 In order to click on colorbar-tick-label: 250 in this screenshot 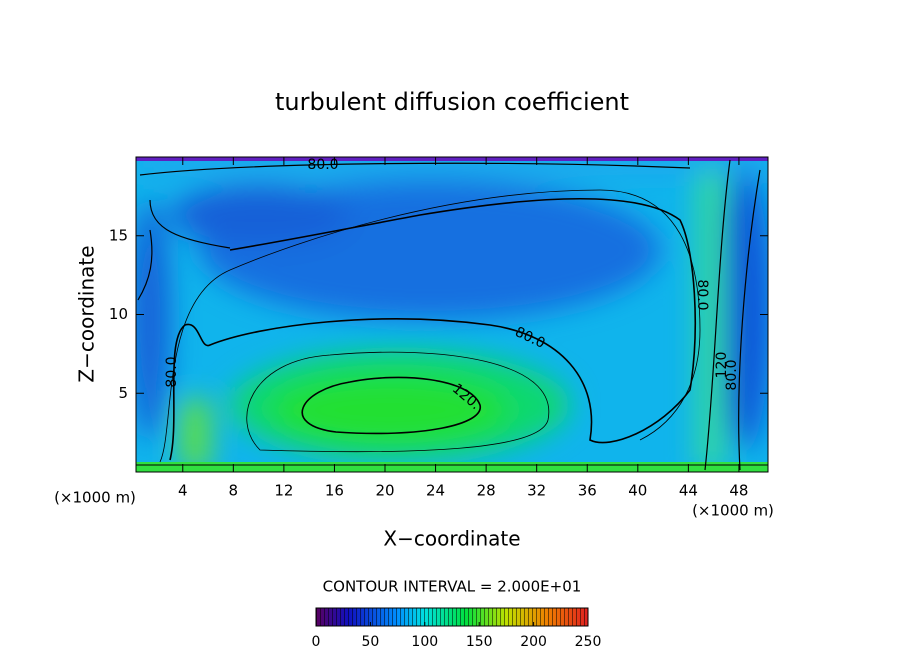, I will do `click(588, 642)`.